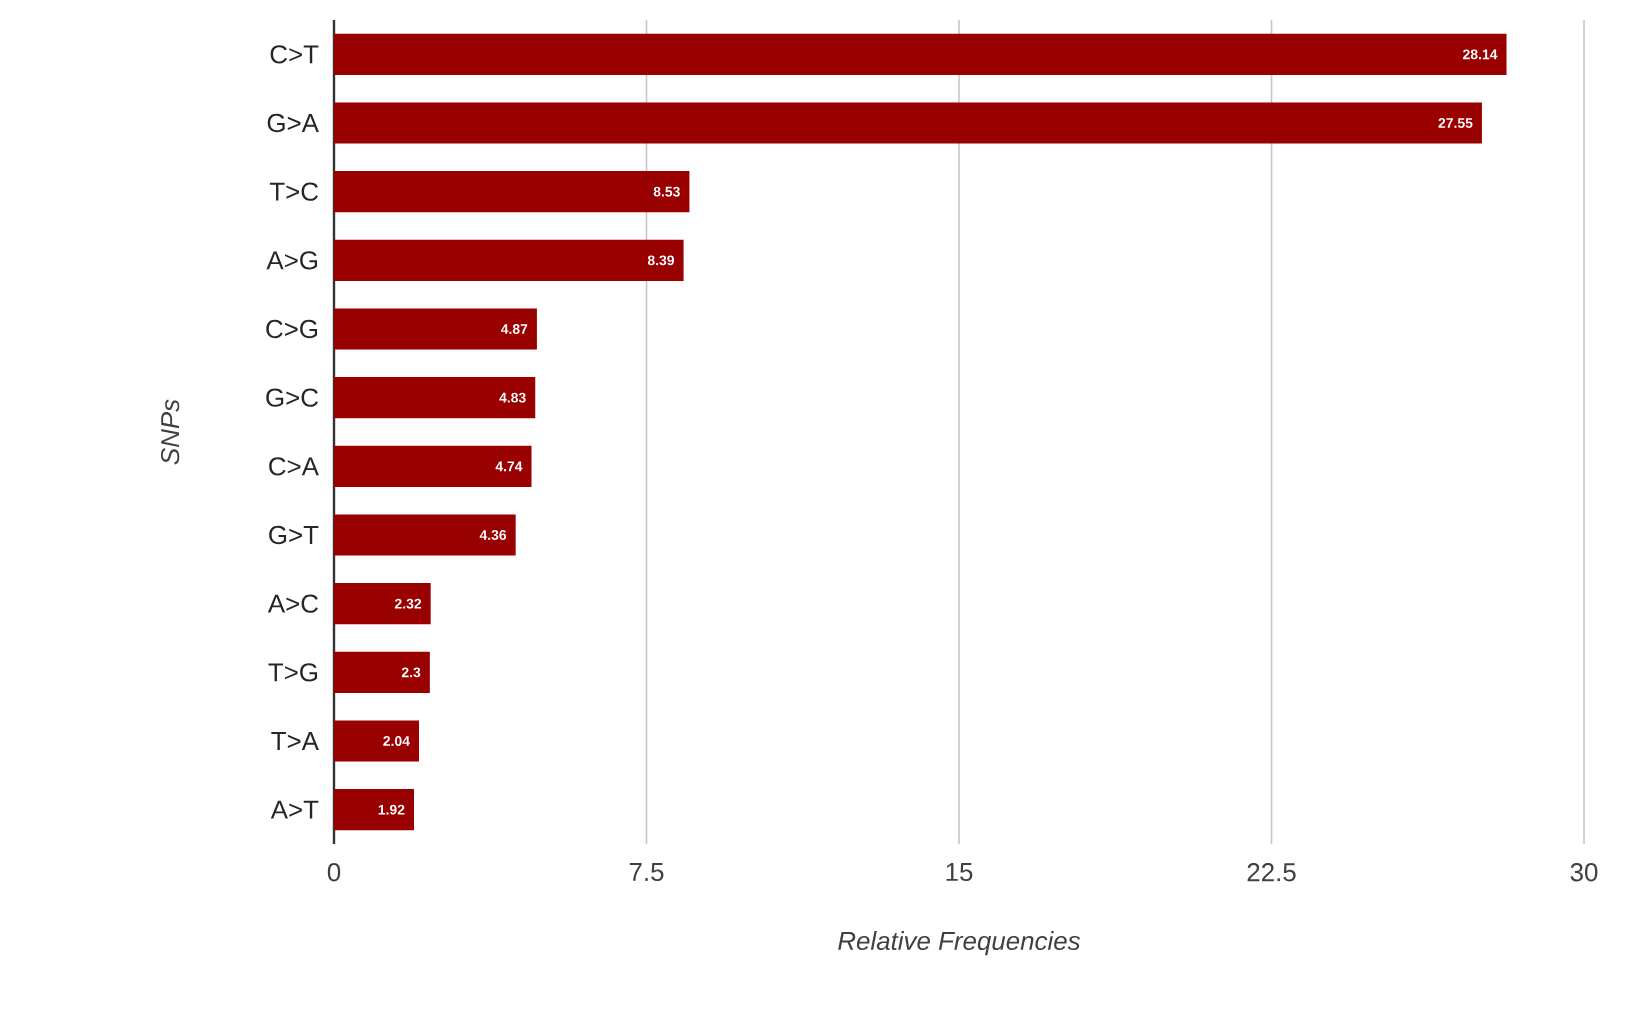  What do you see at coordinates (293, 123) in the screenshot?
I see `y-tick-label: G>A` at bounding box center [293, 123].